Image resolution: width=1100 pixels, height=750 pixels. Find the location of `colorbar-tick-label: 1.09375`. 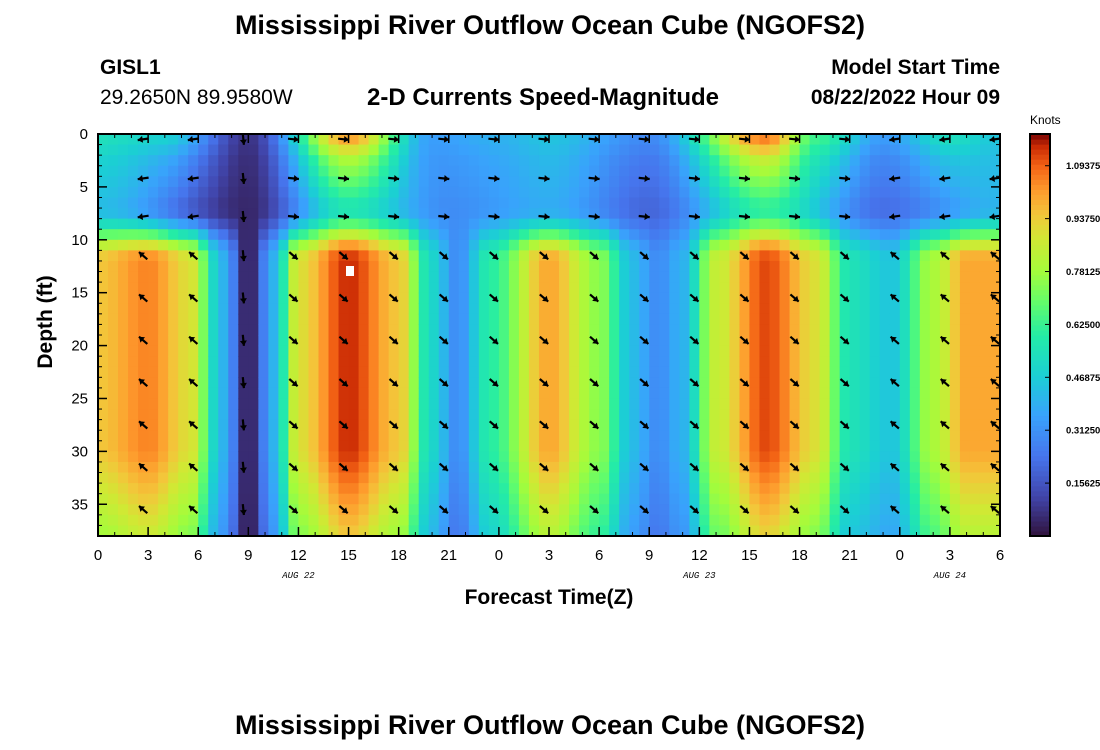

colorbar-tick-label: 1.09375 is located at coordinates (1083, 166).